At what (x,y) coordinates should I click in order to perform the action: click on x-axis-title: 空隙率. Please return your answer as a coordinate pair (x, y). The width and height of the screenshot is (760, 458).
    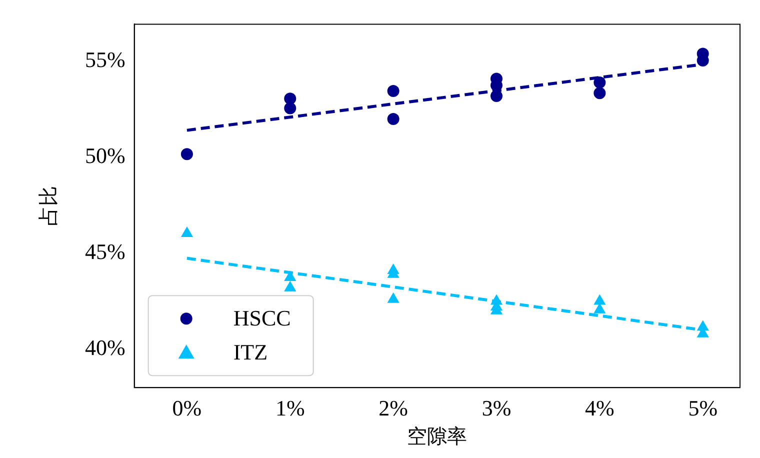
    Looking at the image, I should click on (437, 436).